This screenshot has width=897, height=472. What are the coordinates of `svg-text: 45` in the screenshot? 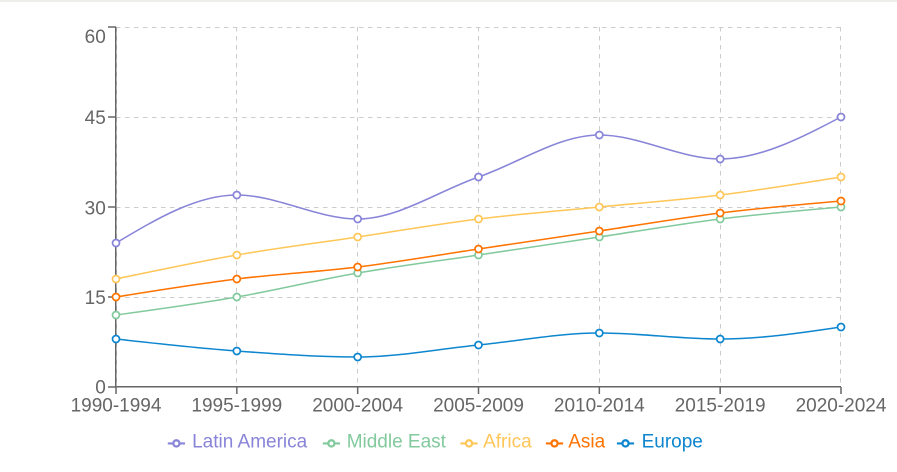 It's located at (95, 118).